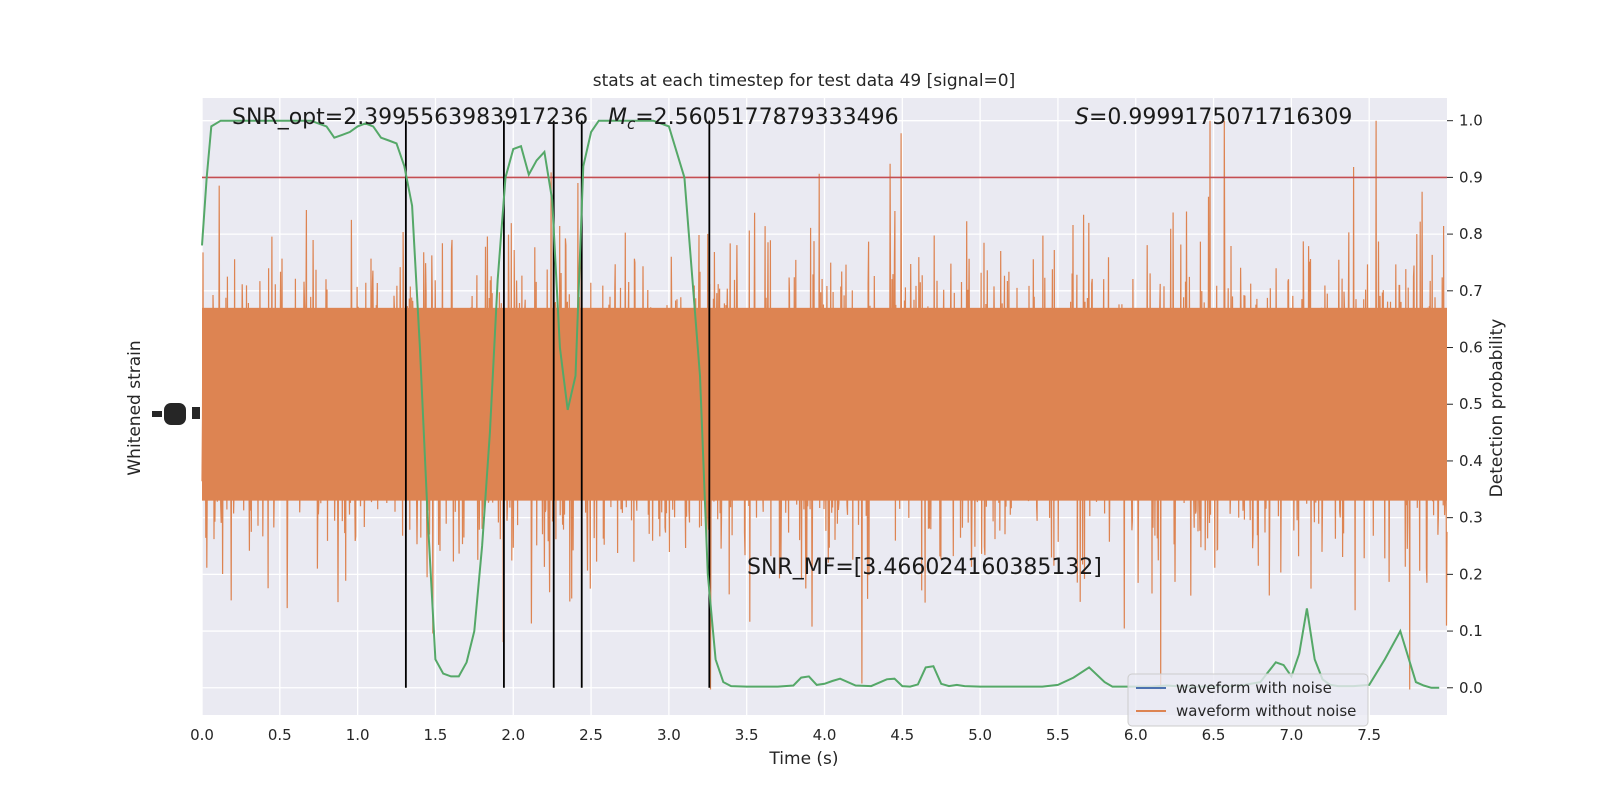 The width and height of the screenshot is (1600, 800). Describe the element at coordinates (436, 735) in the screenshot. I see `x-tick-label: 1.5` at that location.